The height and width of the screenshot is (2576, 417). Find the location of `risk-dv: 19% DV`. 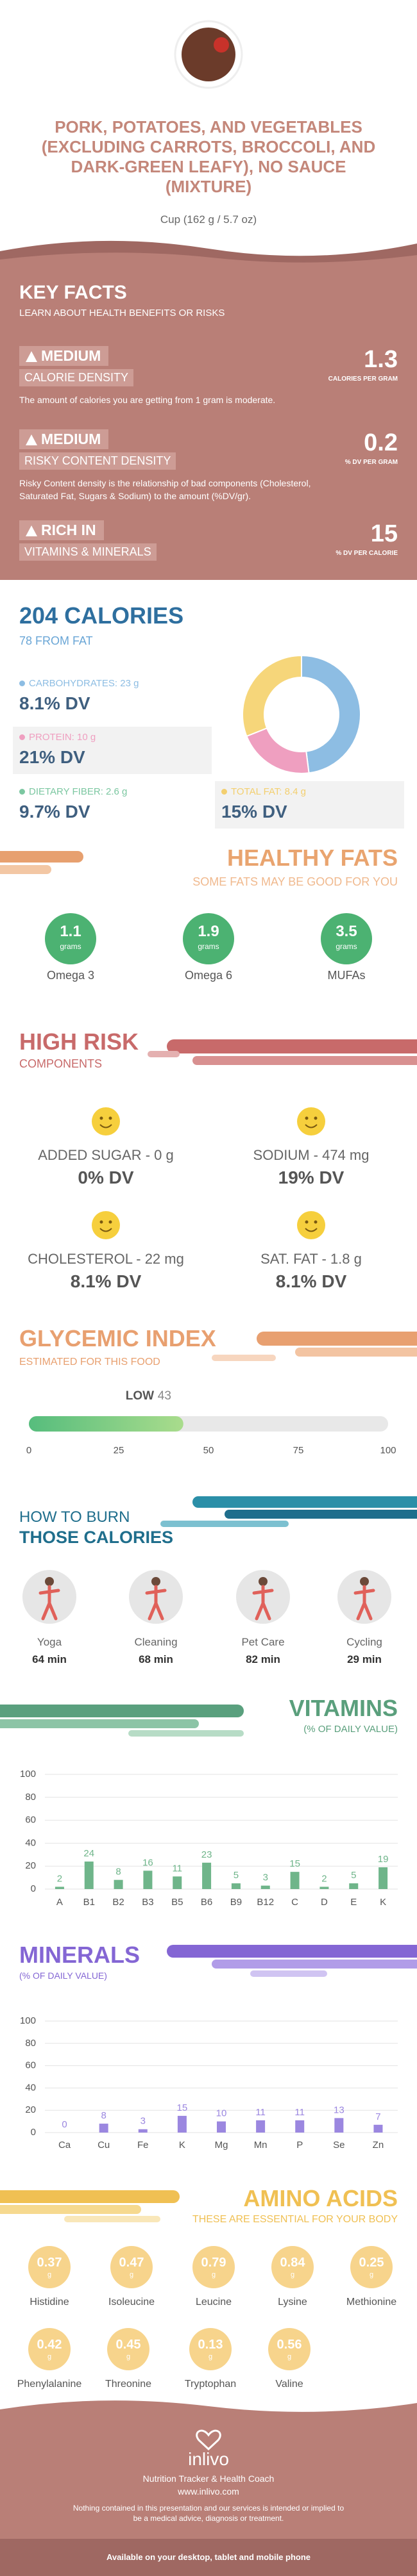

risk-dv: 19% DV is located at coordinates (311, 1177).